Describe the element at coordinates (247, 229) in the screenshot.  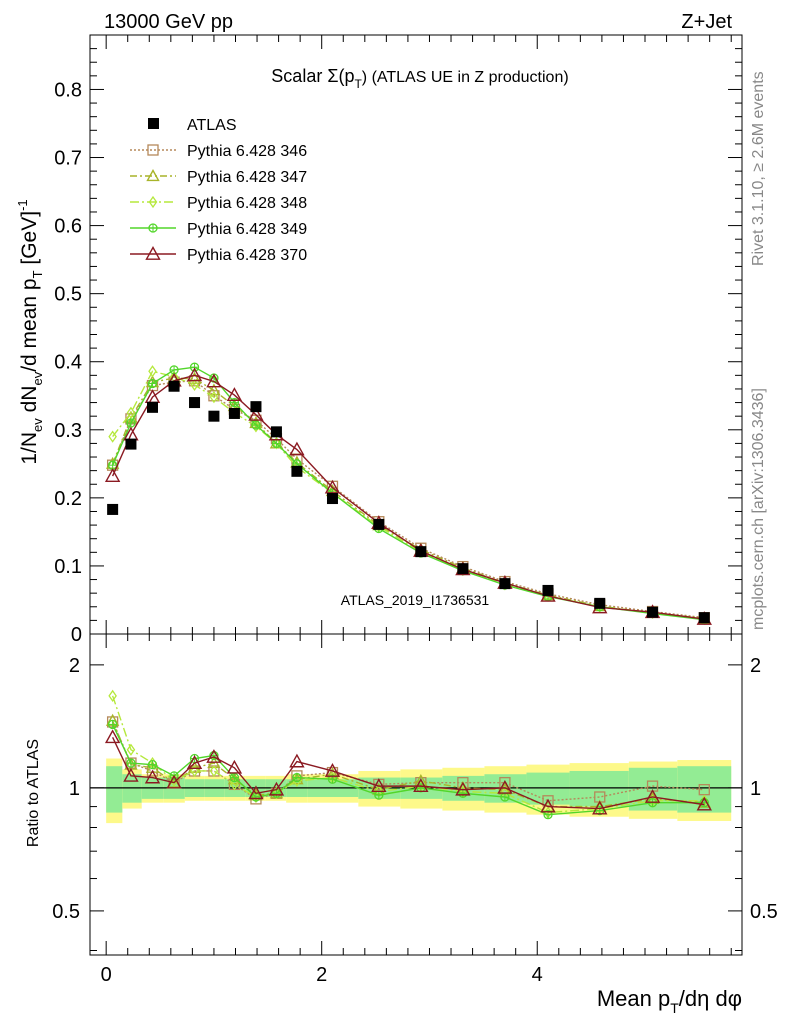
I see `legend-label: Pythia 6.428 349` at that location.